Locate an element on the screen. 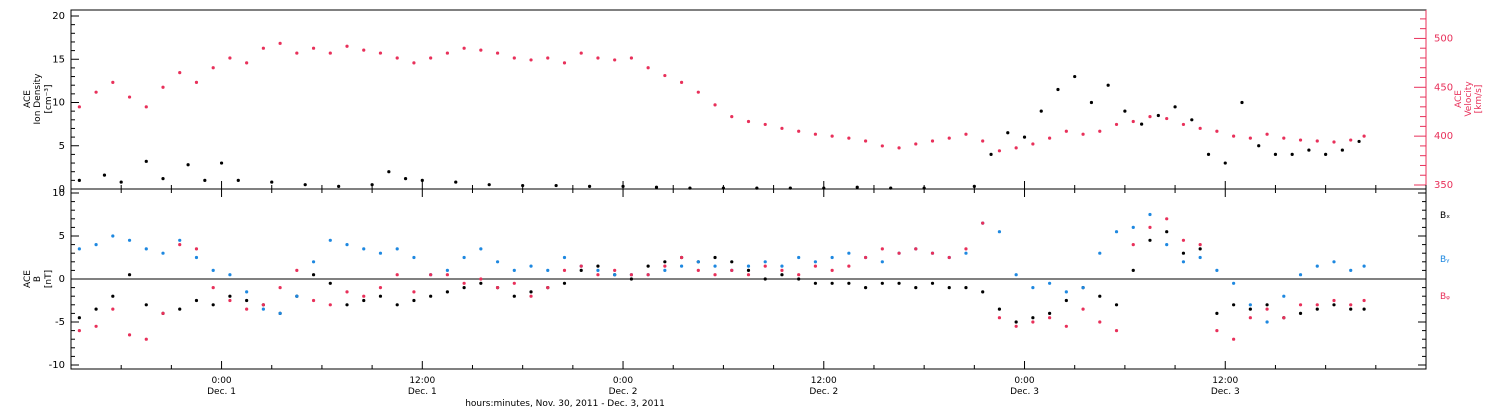  xtick-time-label: 12:00 is located at coordinates (422, 381).